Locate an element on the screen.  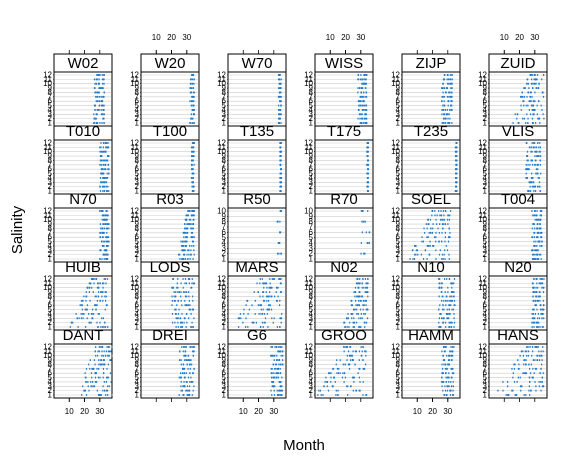
y-tick-label: 10 is located at coordinates (308, 211).